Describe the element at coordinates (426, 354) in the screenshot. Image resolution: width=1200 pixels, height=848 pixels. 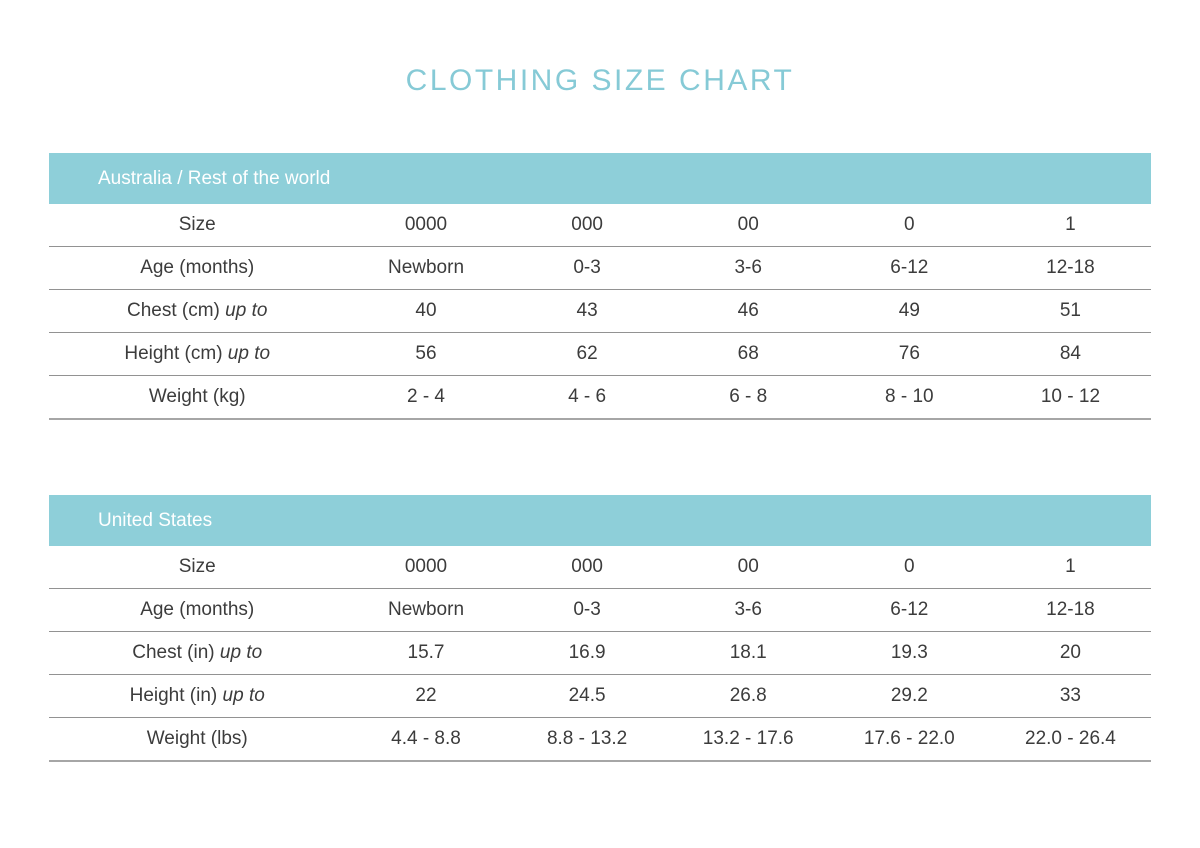
I see `value-cell: 56` at that location.